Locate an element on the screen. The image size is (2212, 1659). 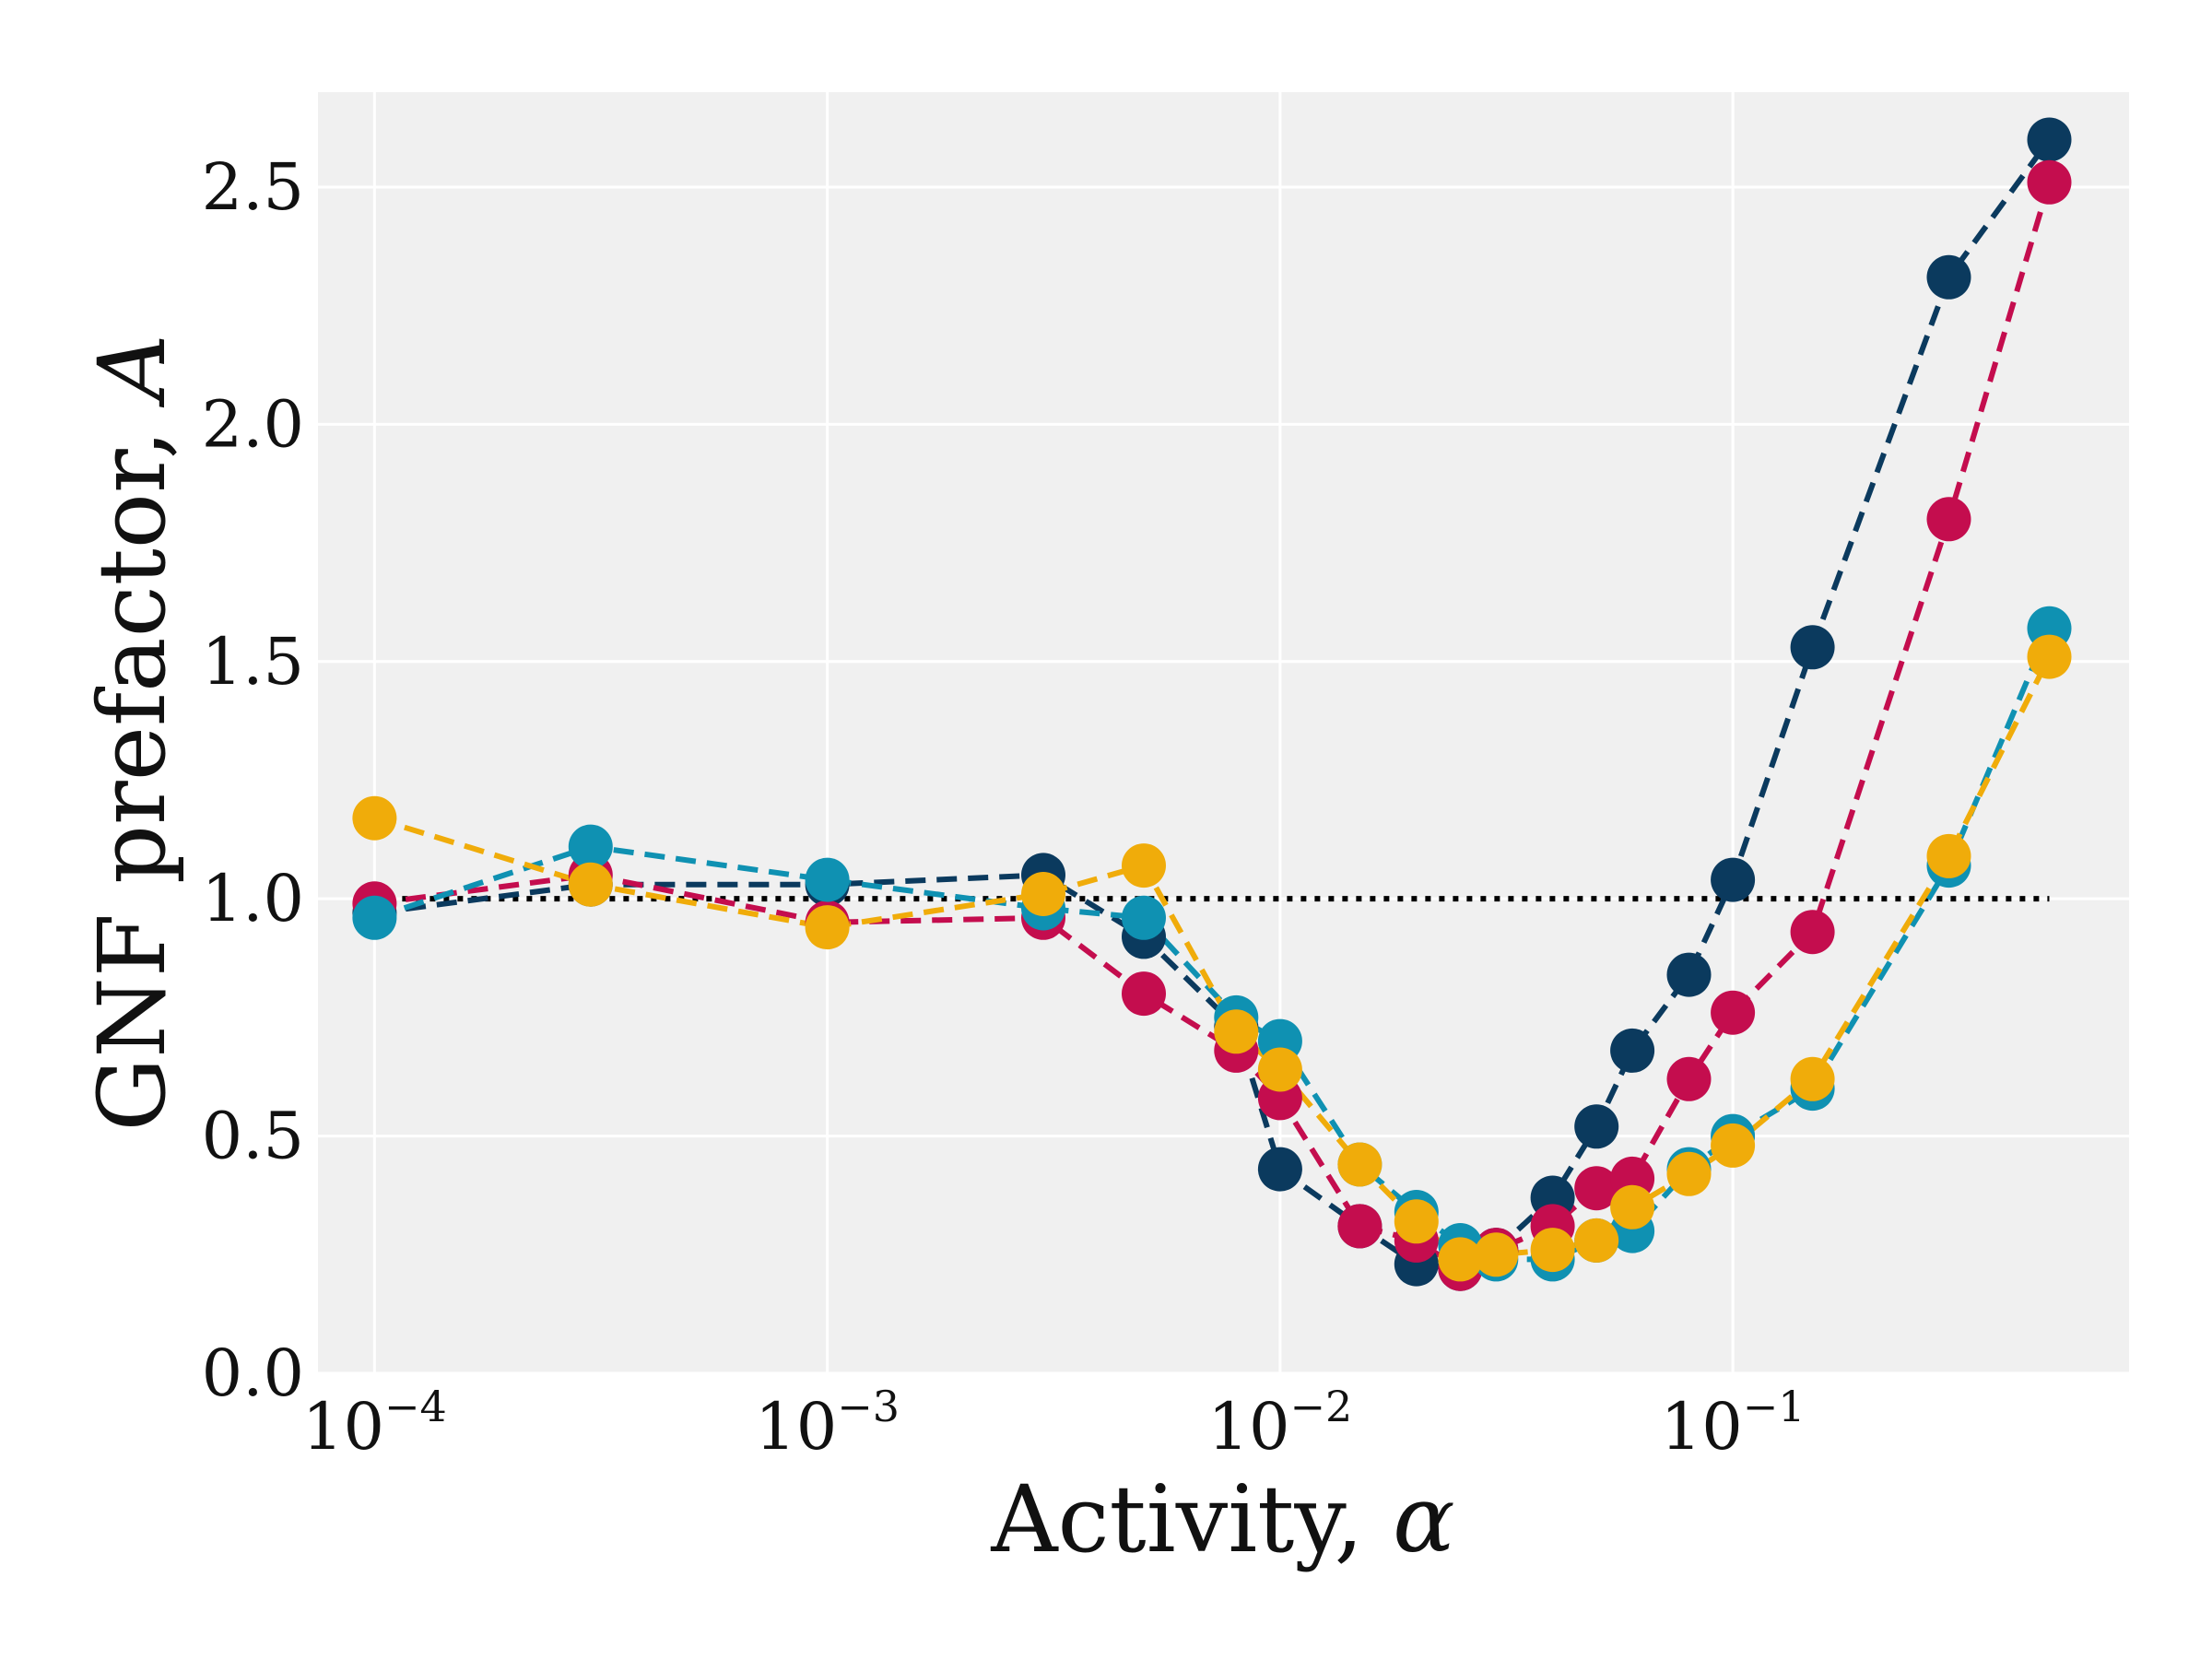
y-axis-label-text: GNF prefactor, is located at coordinates (132, 766).